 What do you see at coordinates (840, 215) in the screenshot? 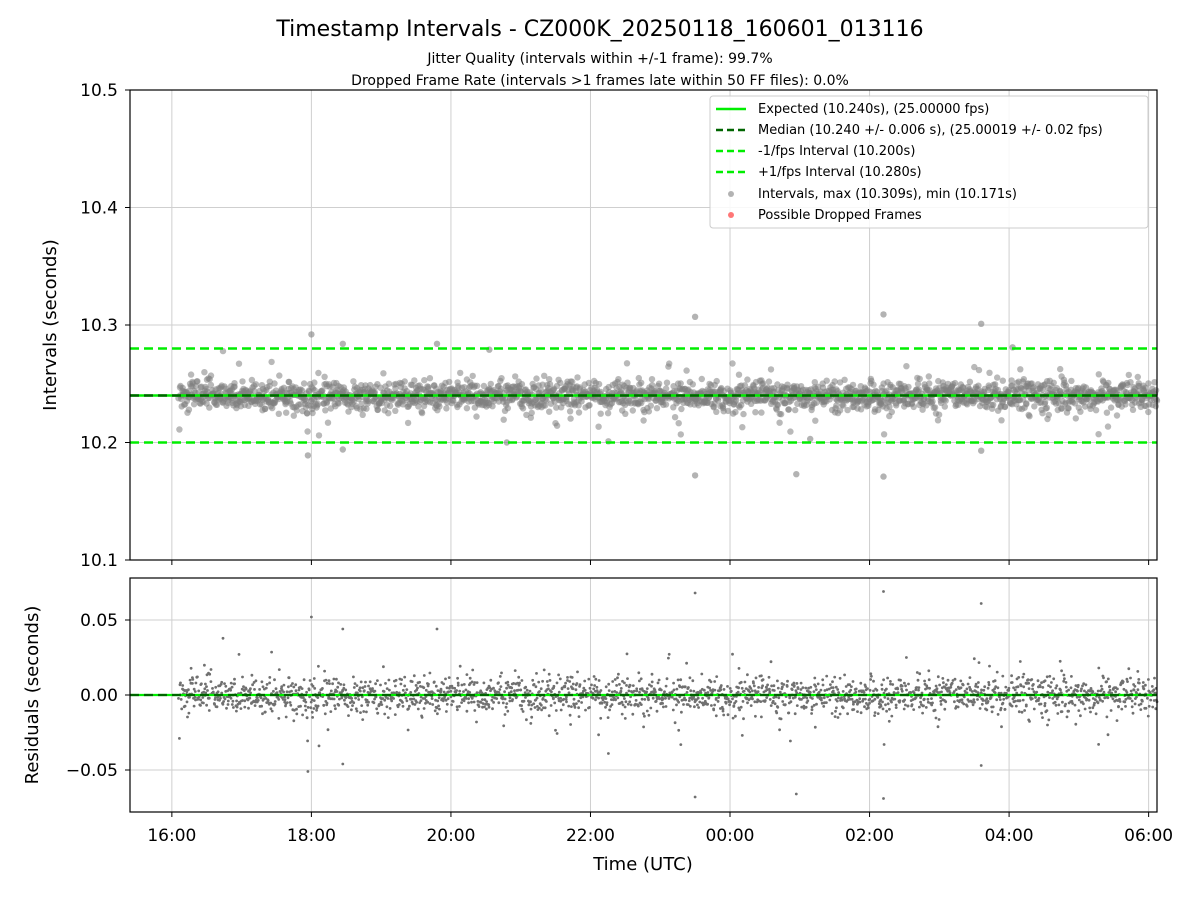
I see `legend-dropped-label: Possible Dropped Frames` at bounding box center [840, 215].